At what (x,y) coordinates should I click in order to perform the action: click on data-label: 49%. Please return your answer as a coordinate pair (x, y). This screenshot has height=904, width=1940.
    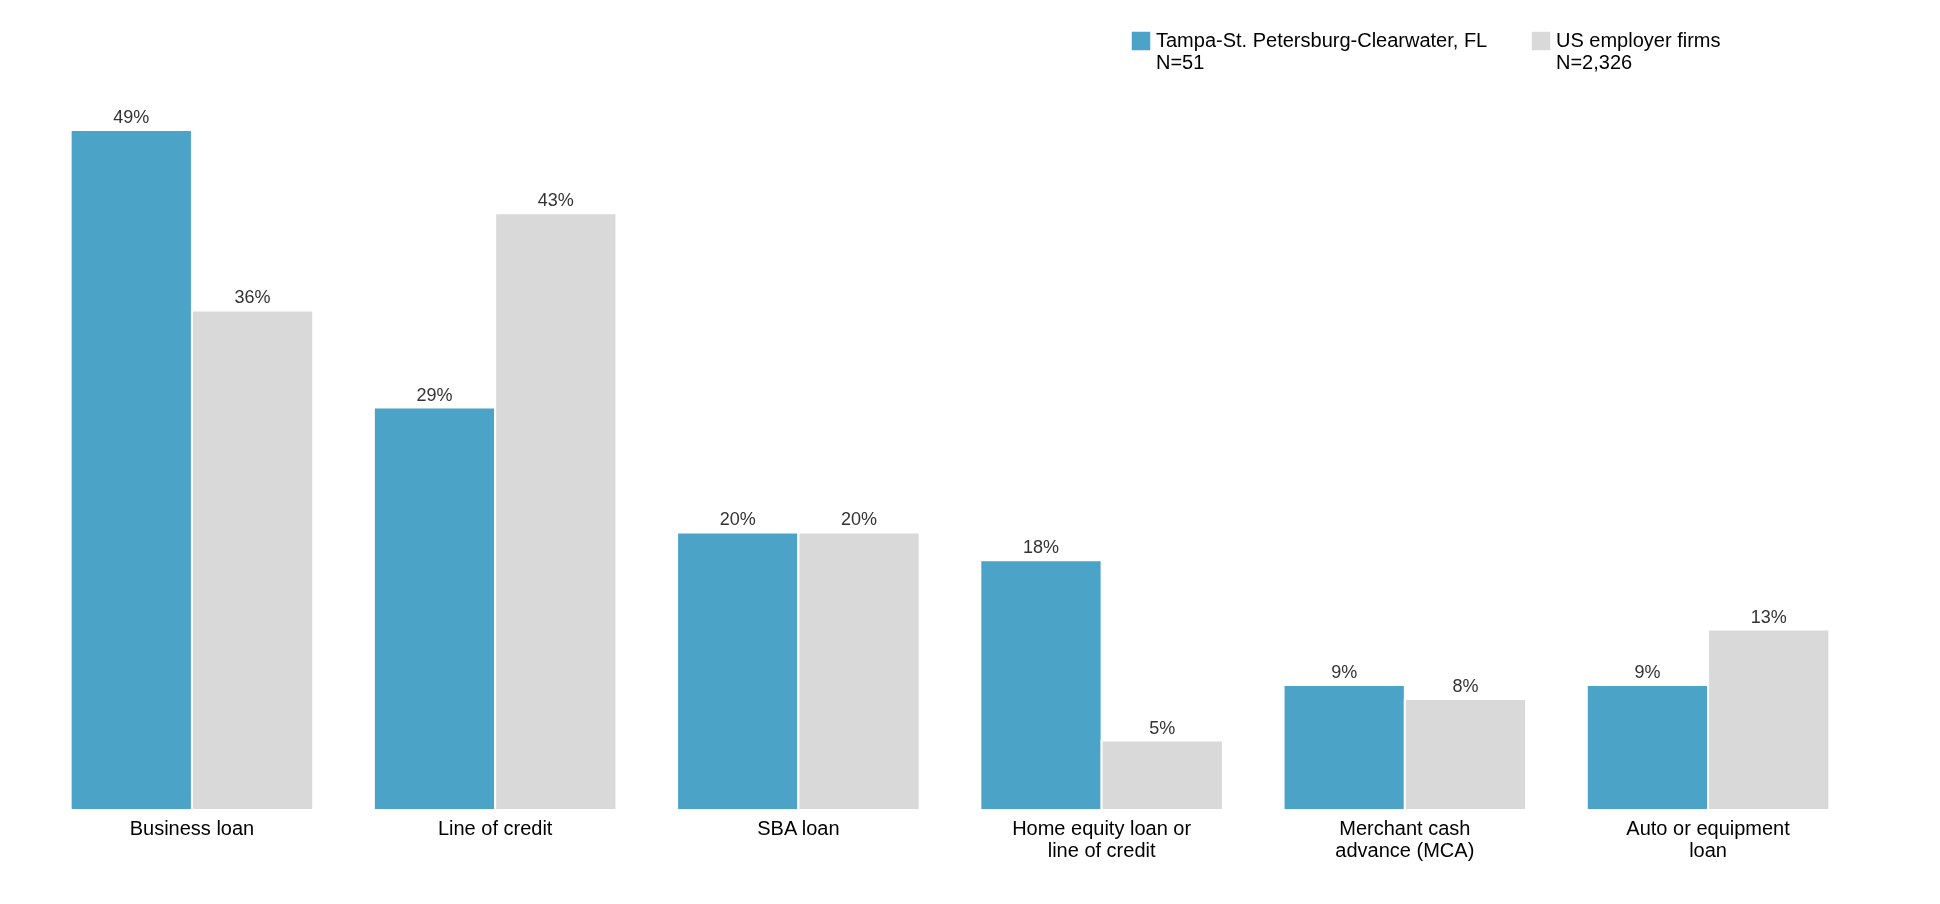
    Looking at the image, I should click on (131, 117).